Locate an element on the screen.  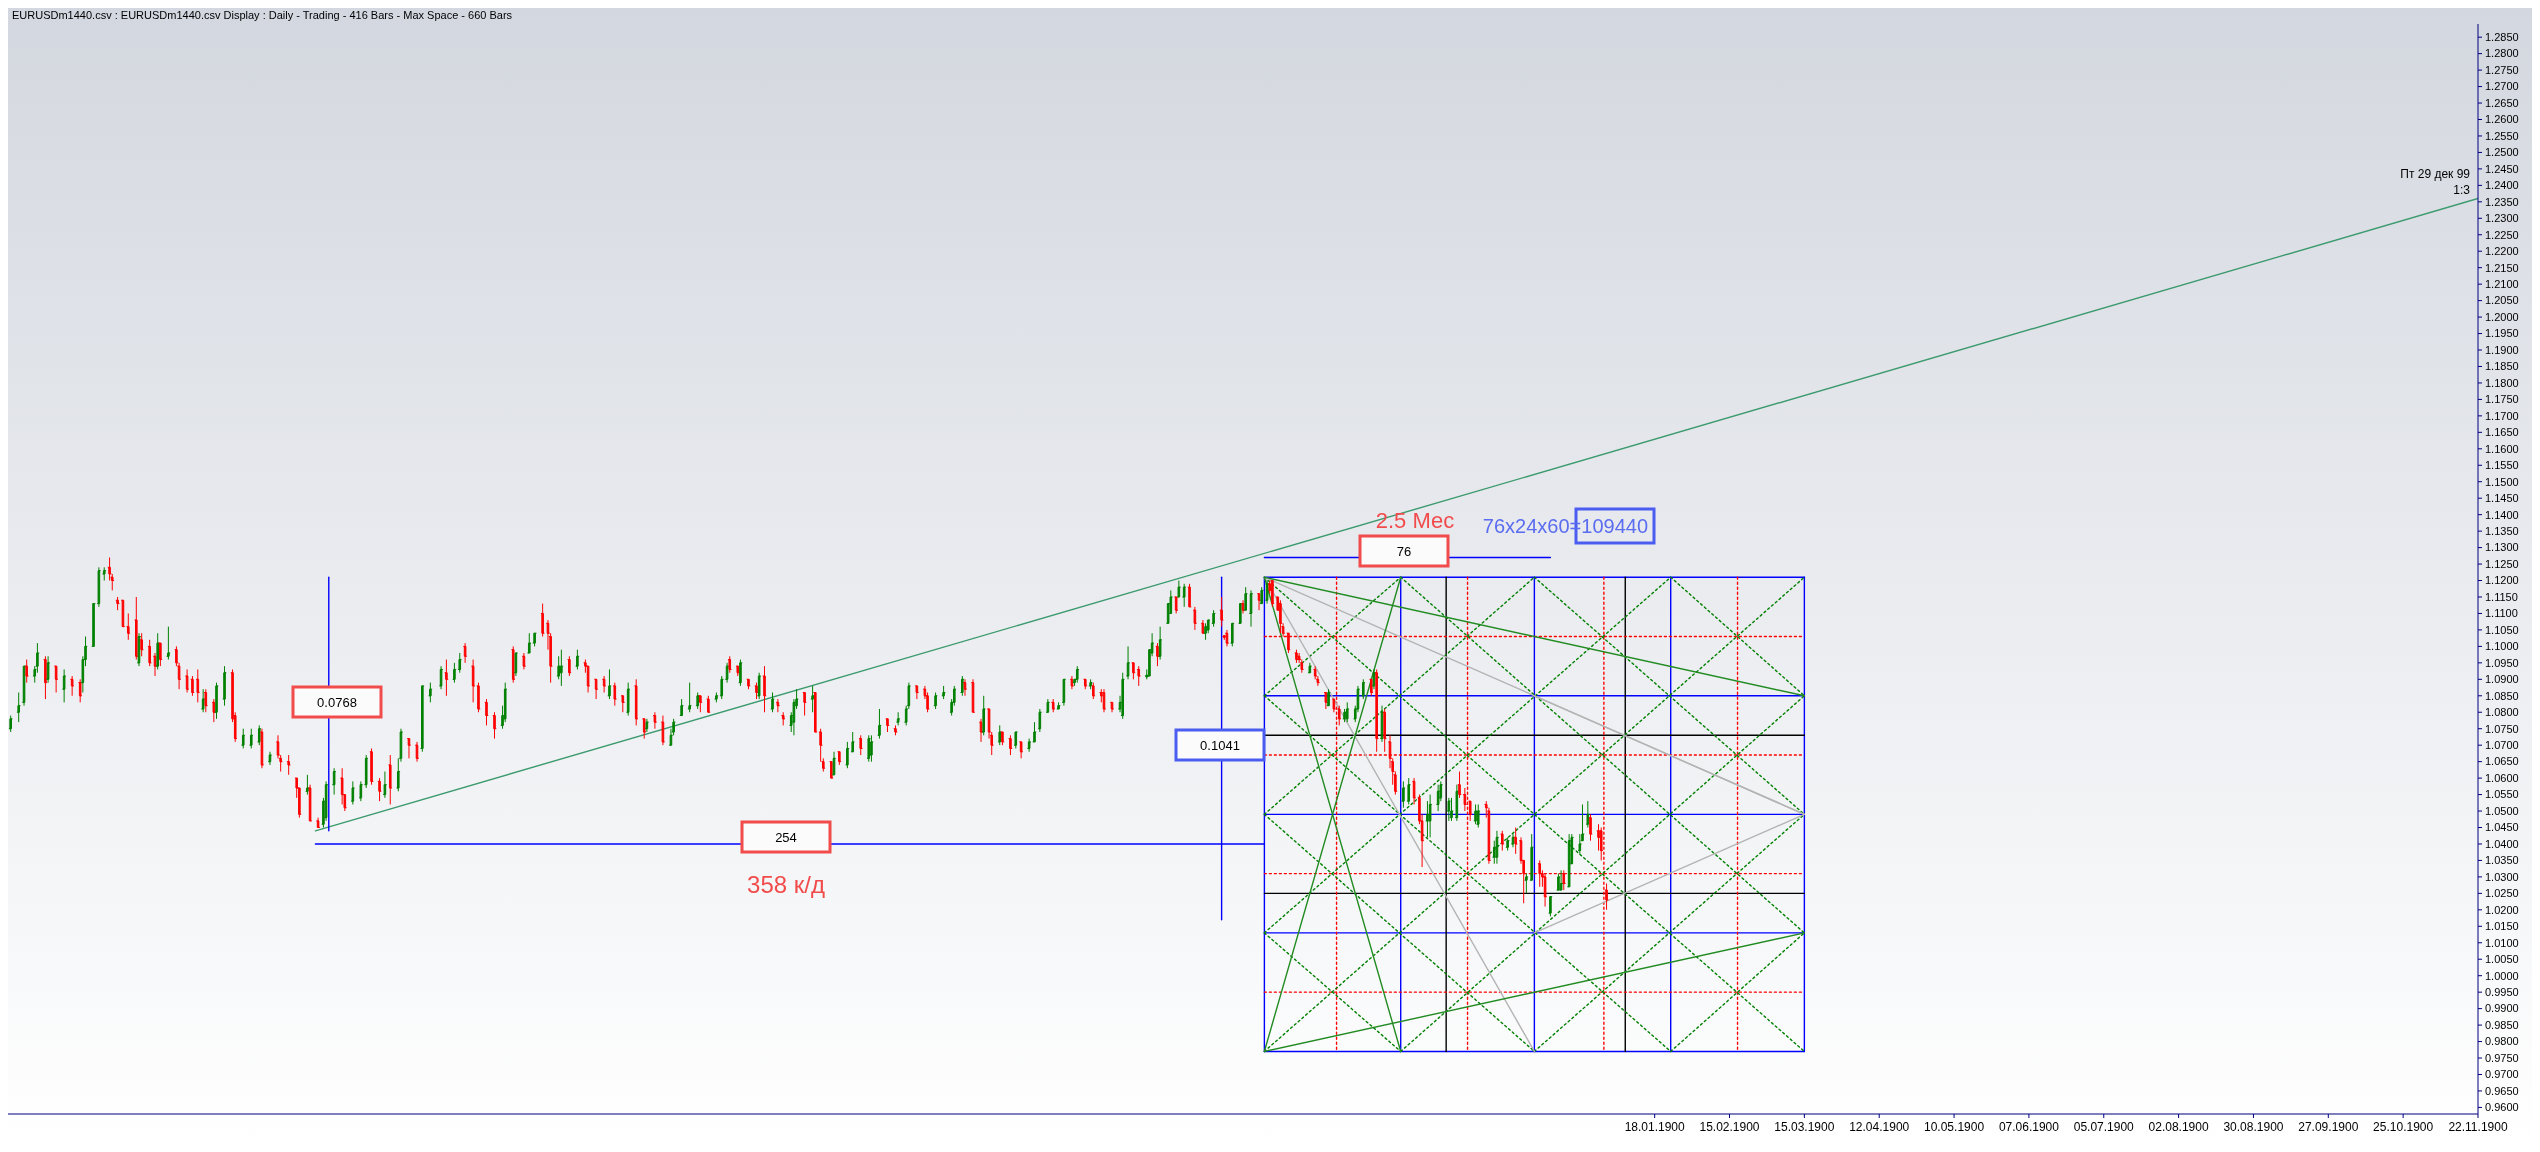
y-tick-label: 1.1050 is located at coordinates (2502, 629).